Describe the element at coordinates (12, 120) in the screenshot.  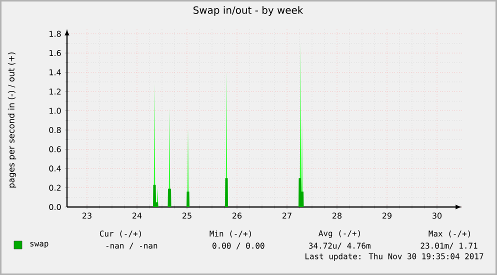
I see `y-axis-title: pages per second in (-) / out (+)` at that location.